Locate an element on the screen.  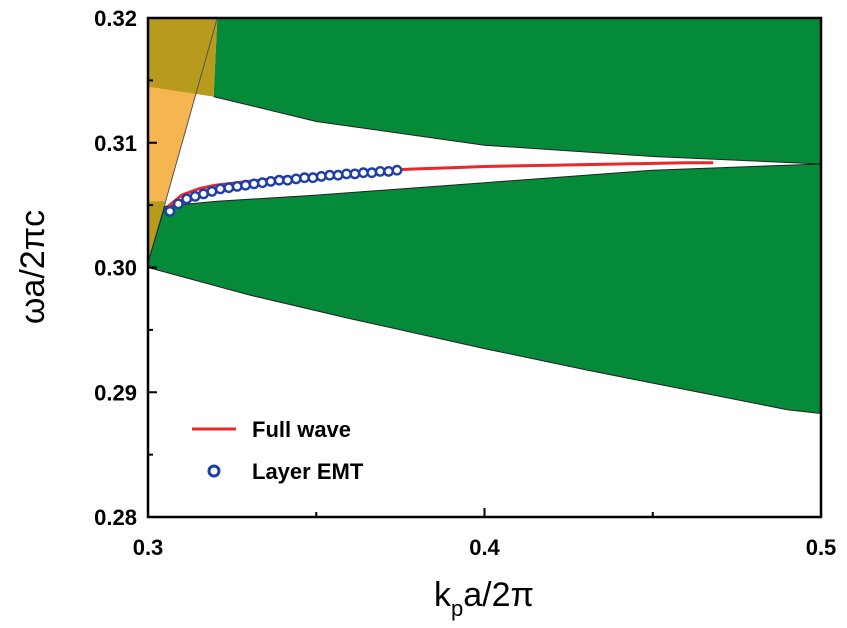
x-axis-title-subscript: p is located at coordinates (457, 608).